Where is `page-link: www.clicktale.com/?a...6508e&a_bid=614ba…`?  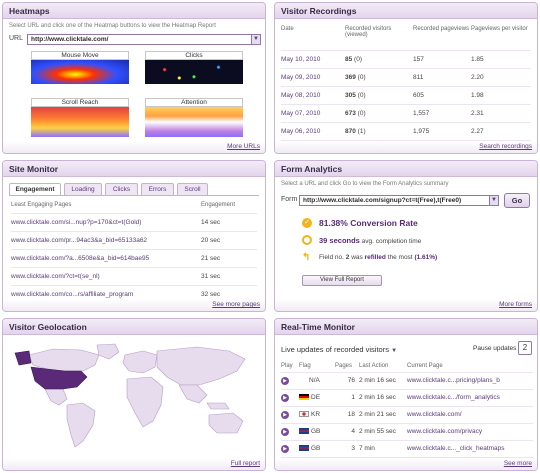 page-link: www.clicktale.com/?a...6508e&a_bid=614ba… is located at coordinates (80, 258).